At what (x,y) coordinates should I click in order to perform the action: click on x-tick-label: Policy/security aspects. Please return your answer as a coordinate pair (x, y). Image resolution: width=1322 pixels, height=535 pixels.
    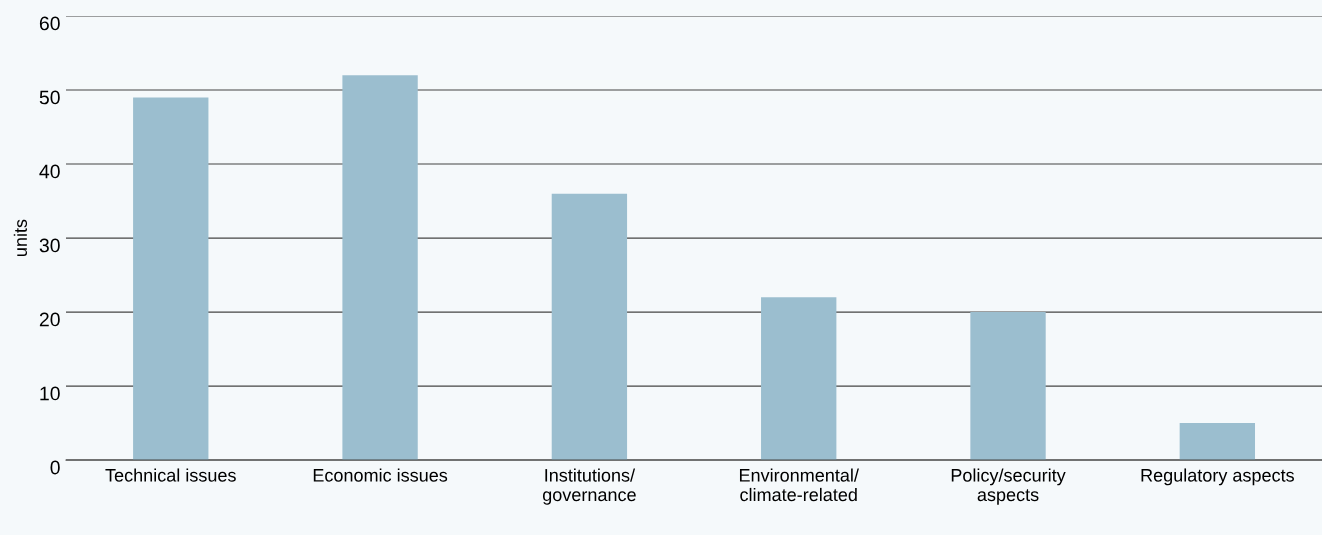
    Looking at the image, I should click on (1008, 486).